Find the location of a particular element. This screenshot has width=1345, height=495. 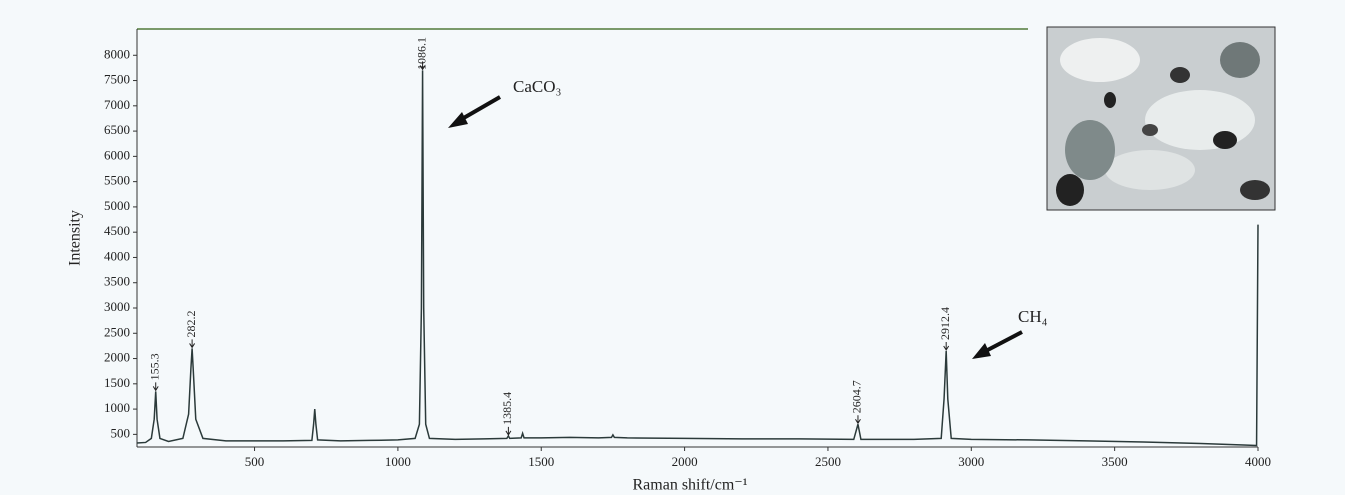

x-tick-label: 1000 is located at coordinates (398, 461).